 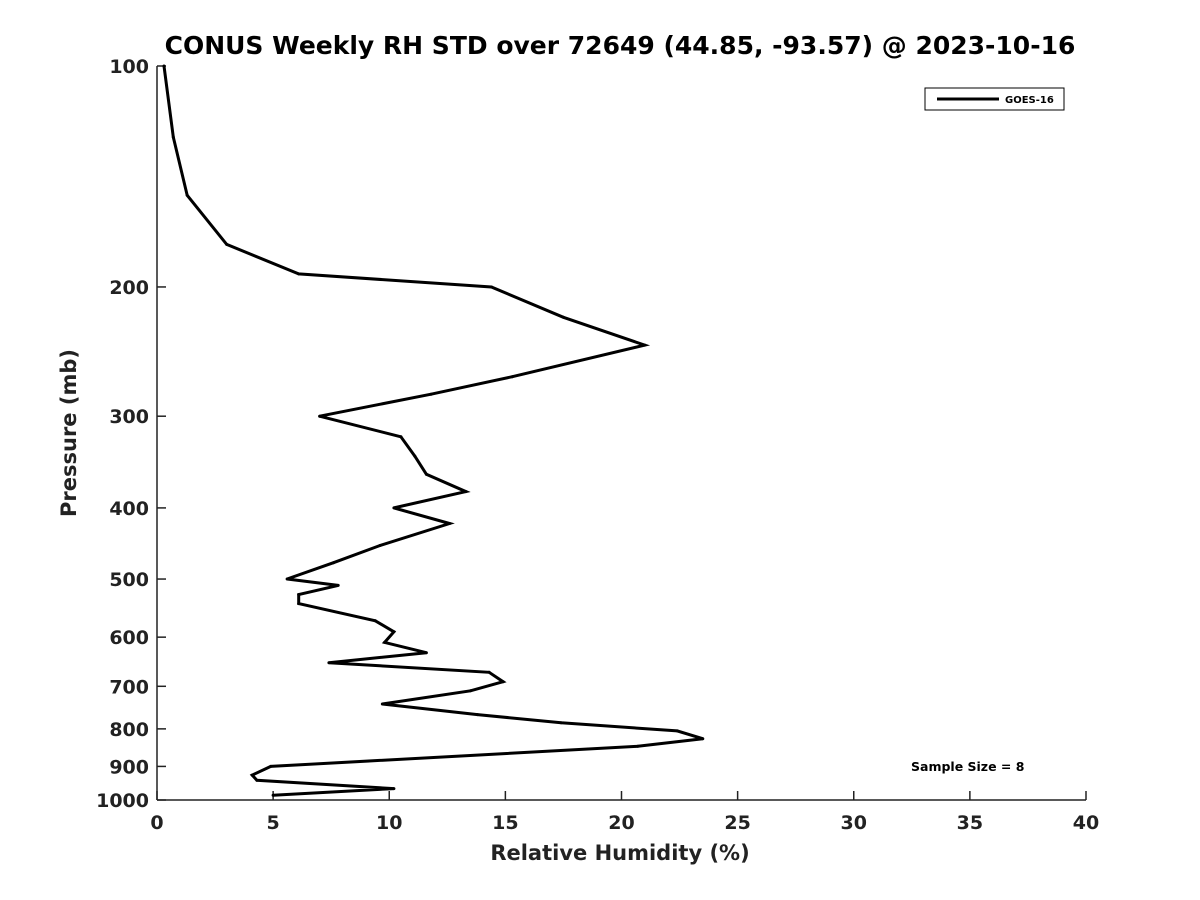 What do you see at coordinates (129, 417) in the screenshot?
I see `y-tick-label: 300` at bounding box center [129, 417].